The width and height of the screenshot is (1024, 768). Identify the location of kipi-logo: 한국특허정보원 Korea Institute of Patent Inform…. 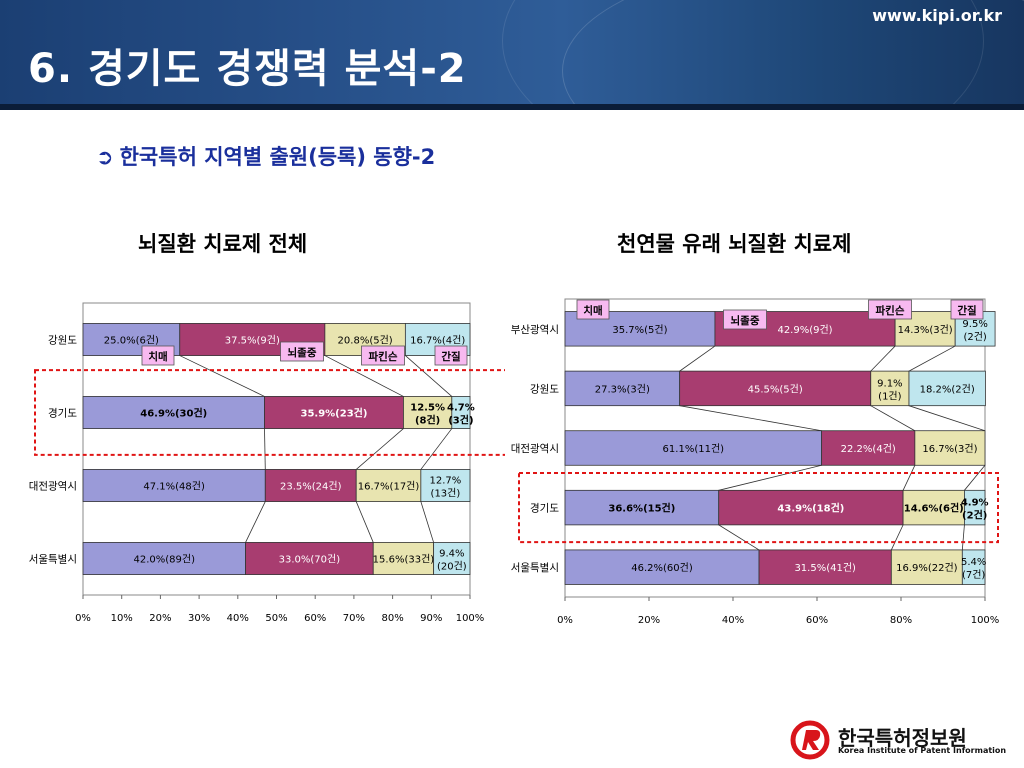
(898, 742).